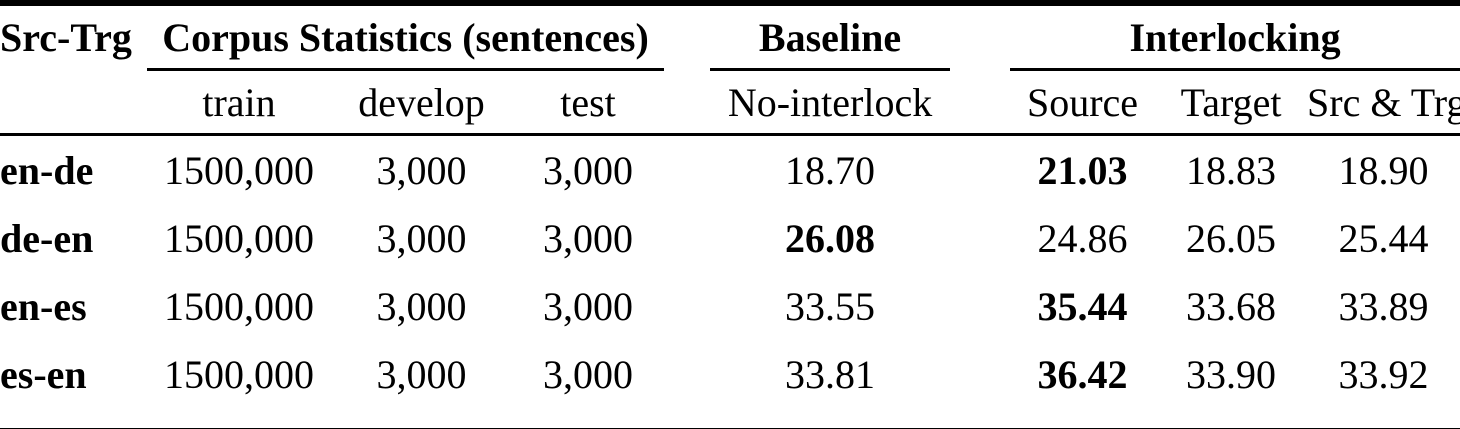  I want to click on cell-source: 35.44, so click(1082, 306).